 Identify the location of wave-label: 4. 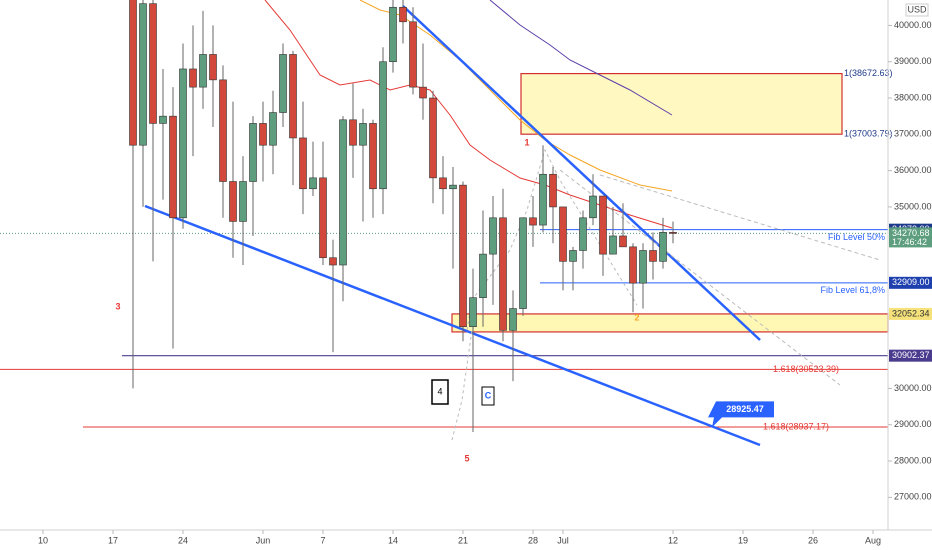
(439, 391).